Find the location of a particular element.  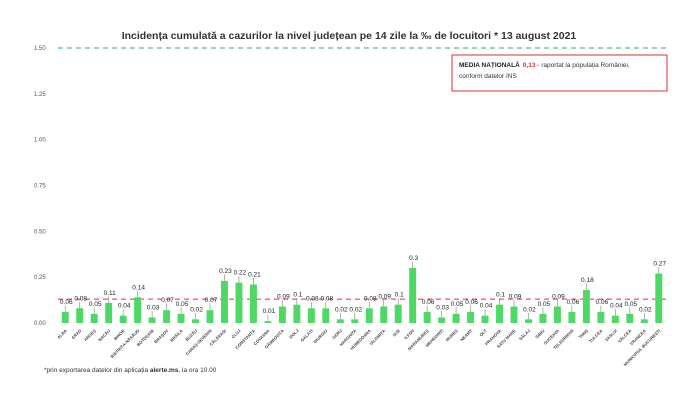

data-label: 0.14 is located at coordinates (138, 287).